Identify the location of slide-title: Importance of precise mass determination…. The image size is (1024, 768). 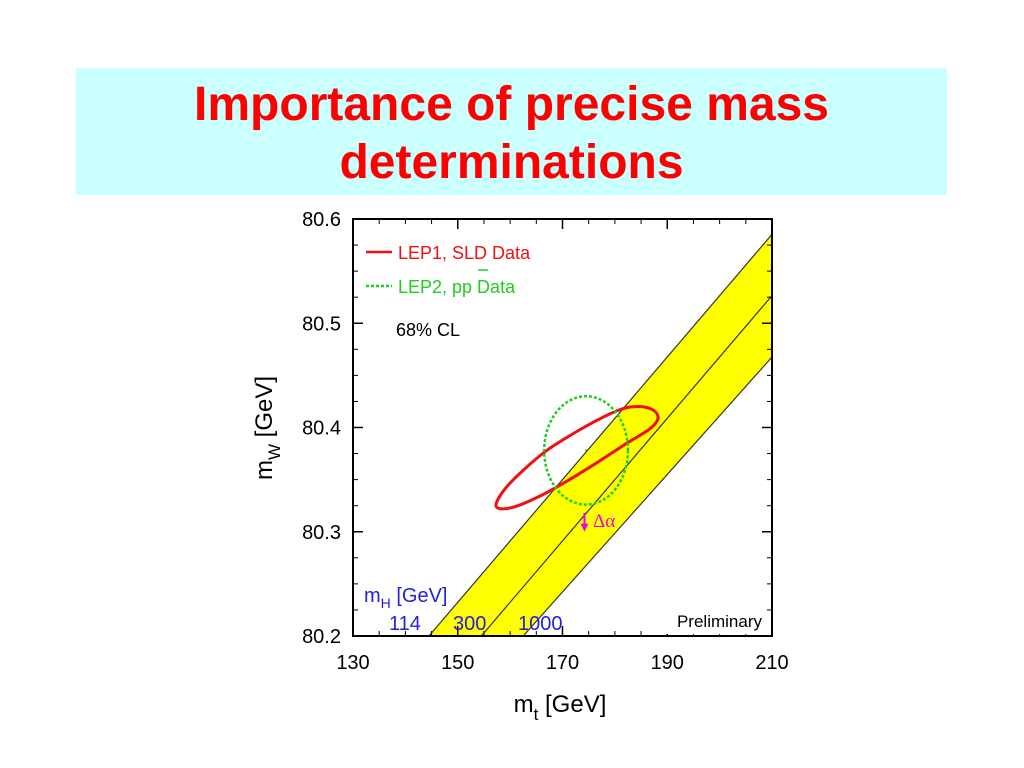
(511, 134).